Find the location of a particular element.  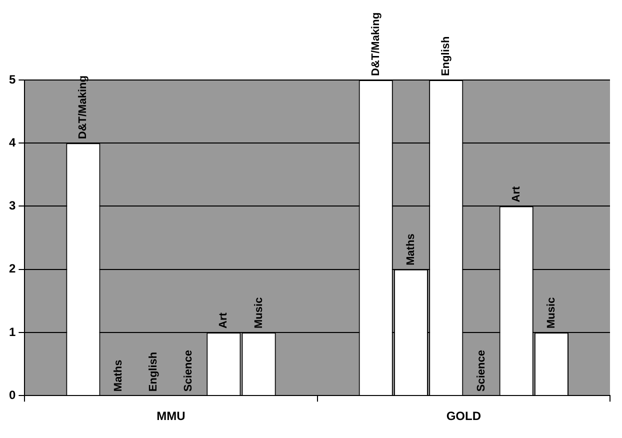

x-tick-label: GOLD is located at coordinates (464, 416).